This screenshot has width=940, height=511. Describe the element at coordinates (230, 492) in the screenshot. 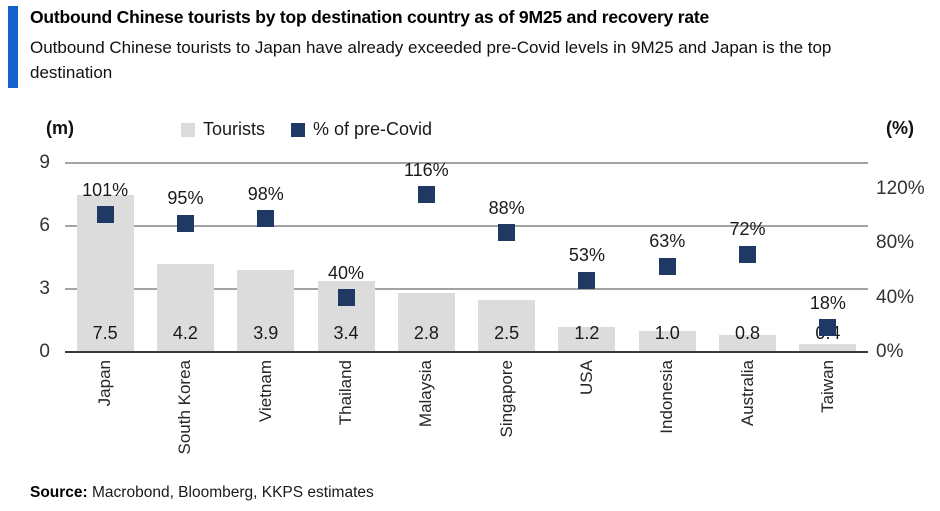

I see `source-text: Macrobond, Bloomberg, KKPS estimates` at that location.